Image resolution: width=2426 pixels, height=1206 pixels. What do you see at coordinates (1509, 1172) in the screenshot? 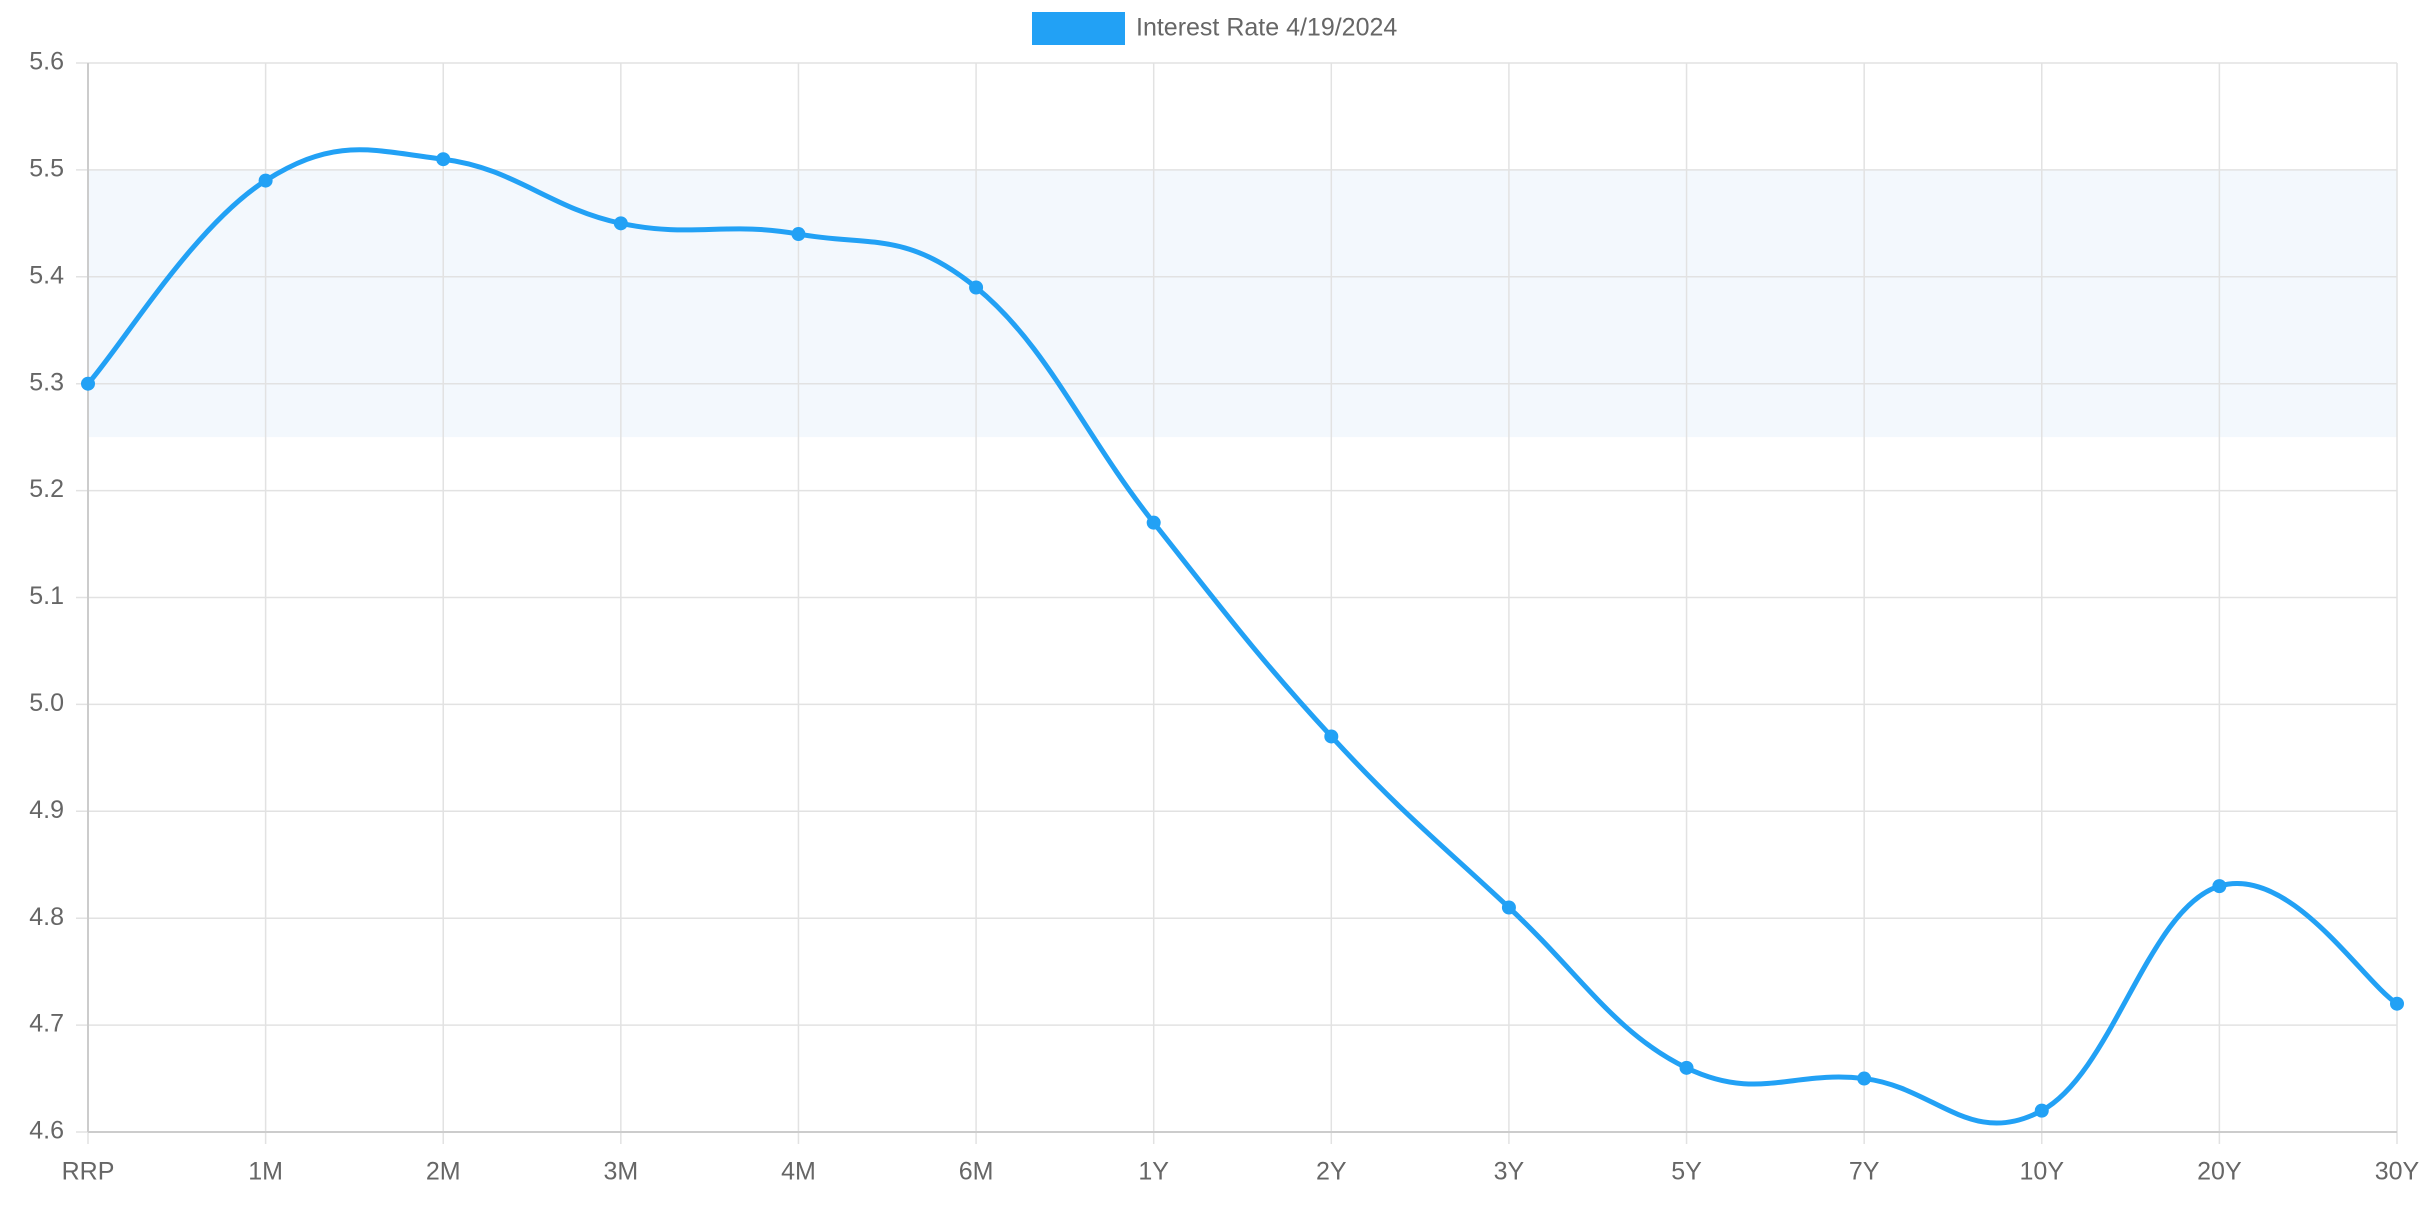
I see `x-tick-label: 3Y` at bounding box center [1509, 1172].